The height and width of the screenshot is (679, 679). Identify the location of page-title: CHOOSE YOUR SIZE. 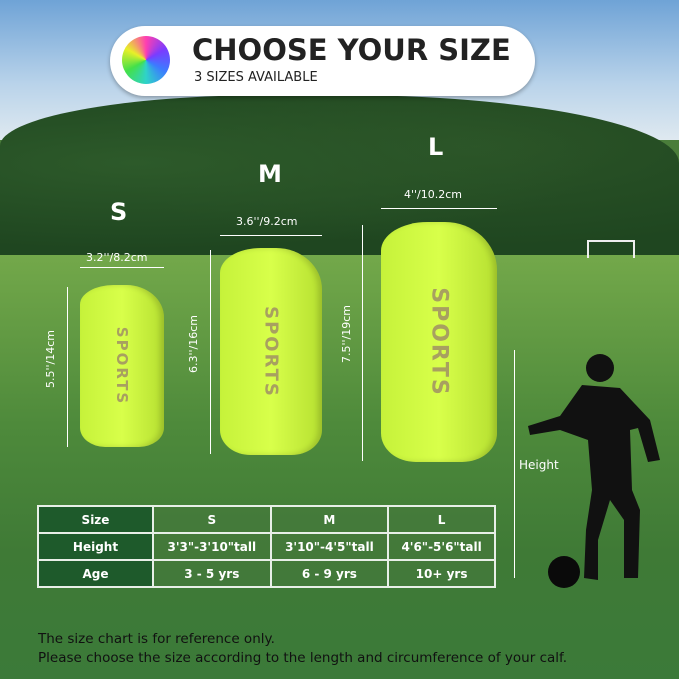
(351, 50).